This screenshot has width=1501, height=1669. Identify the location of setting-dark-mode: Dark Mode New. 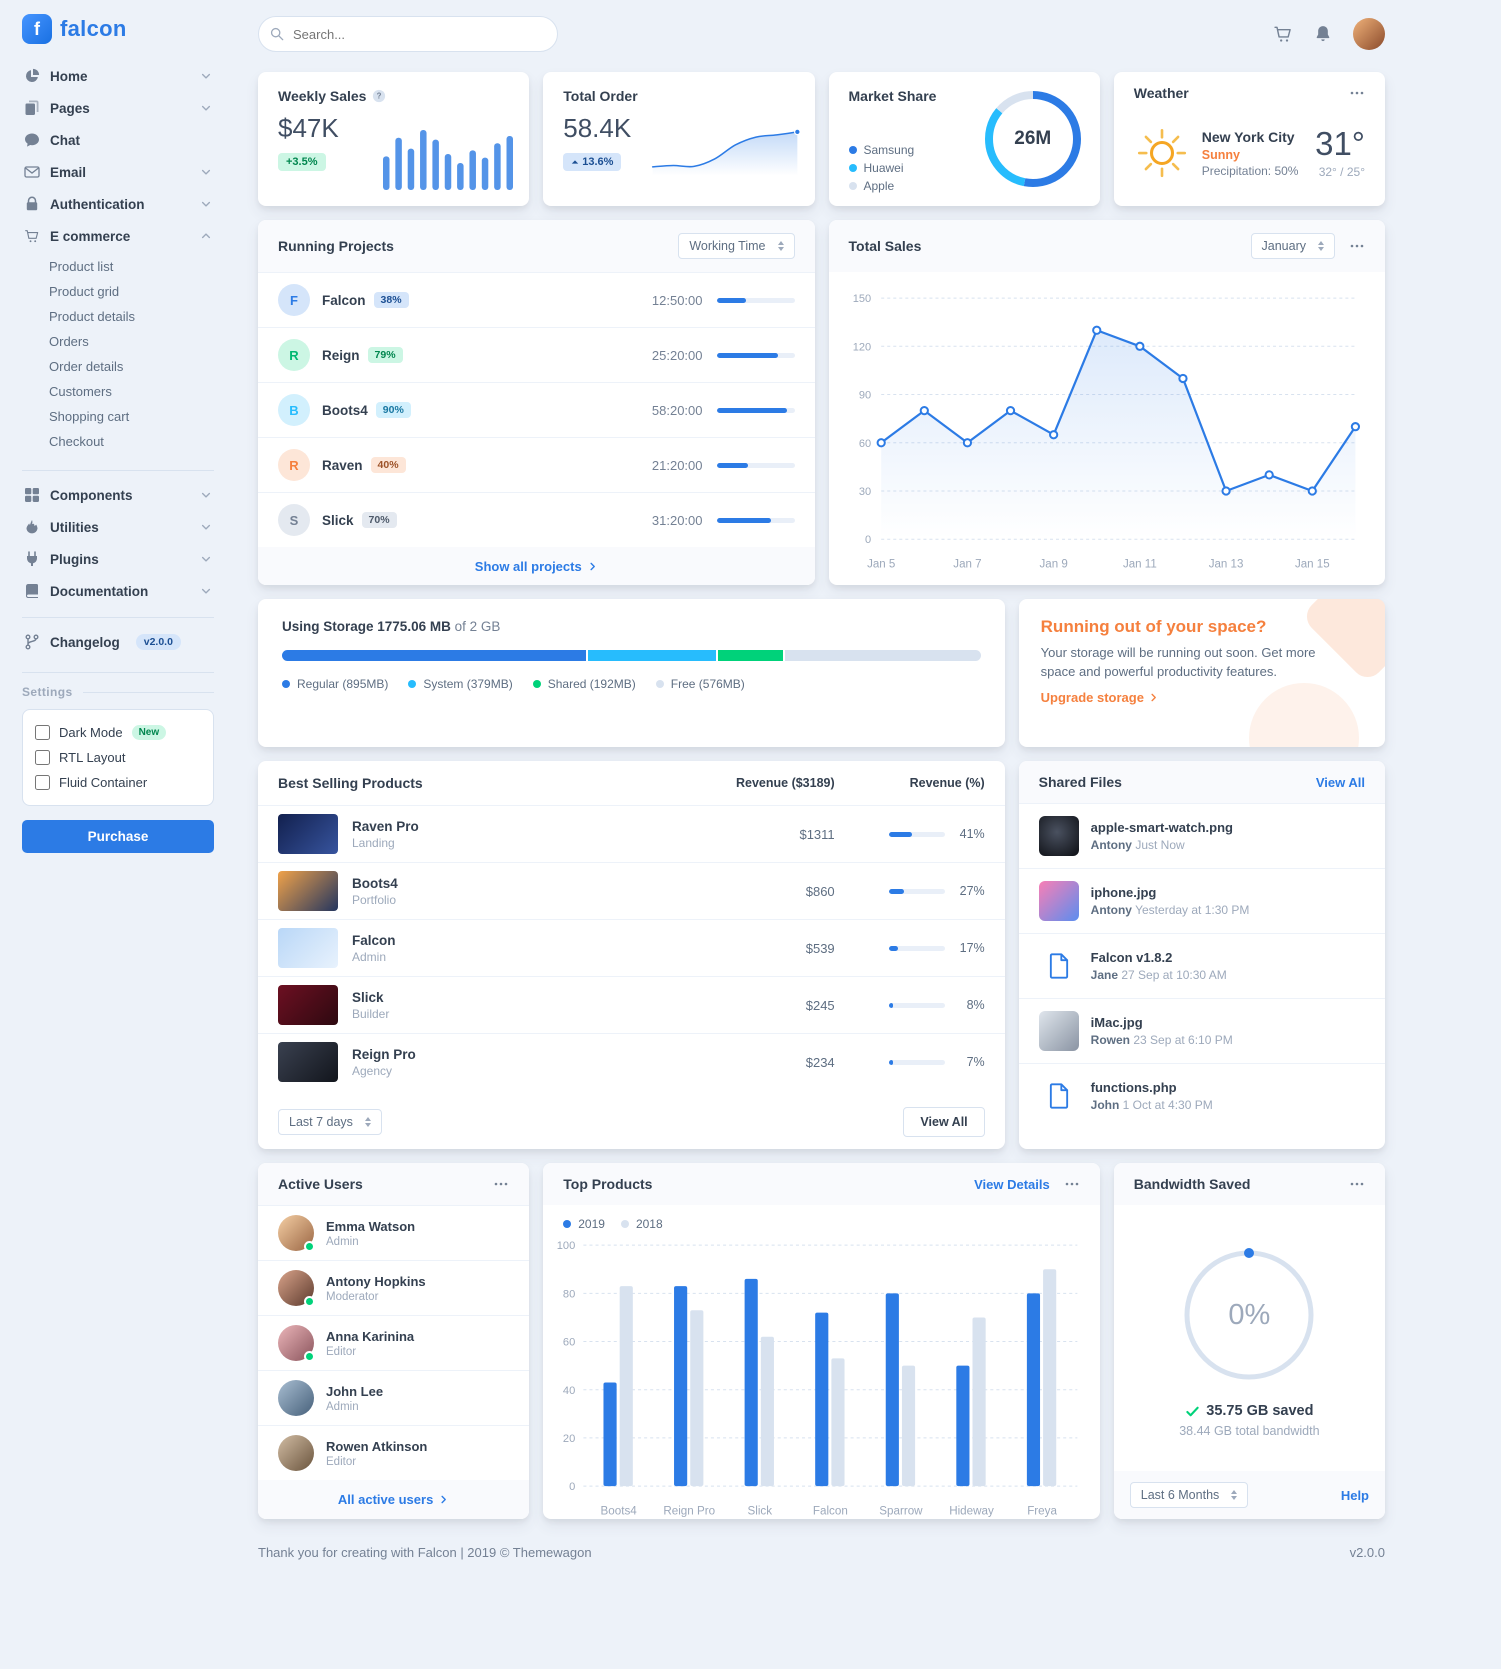
(118, 732).